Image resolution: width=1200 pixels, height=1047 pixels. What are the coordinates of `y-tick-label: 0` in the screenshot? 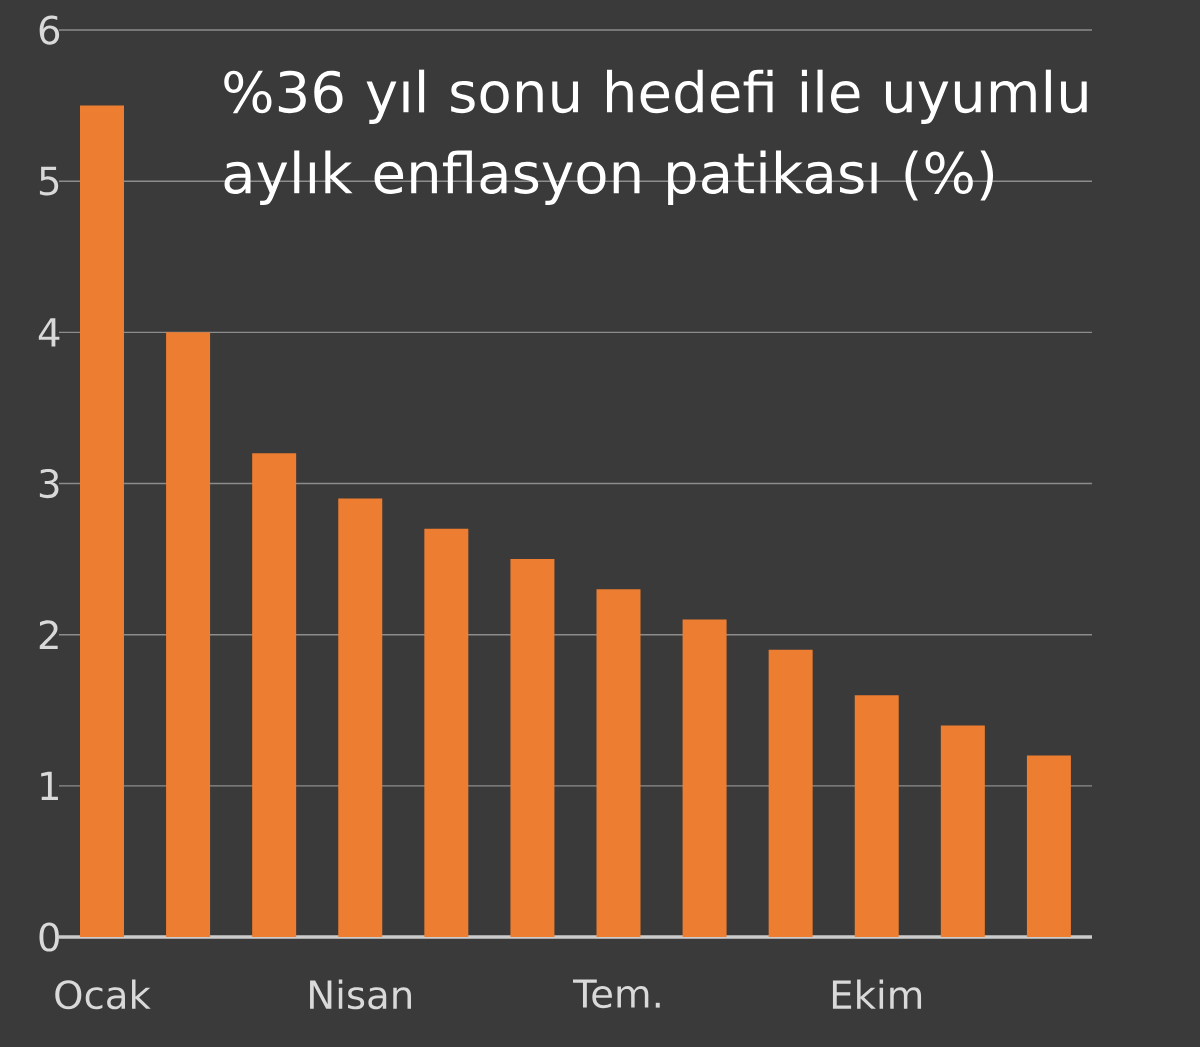 It's located at (49, 937).